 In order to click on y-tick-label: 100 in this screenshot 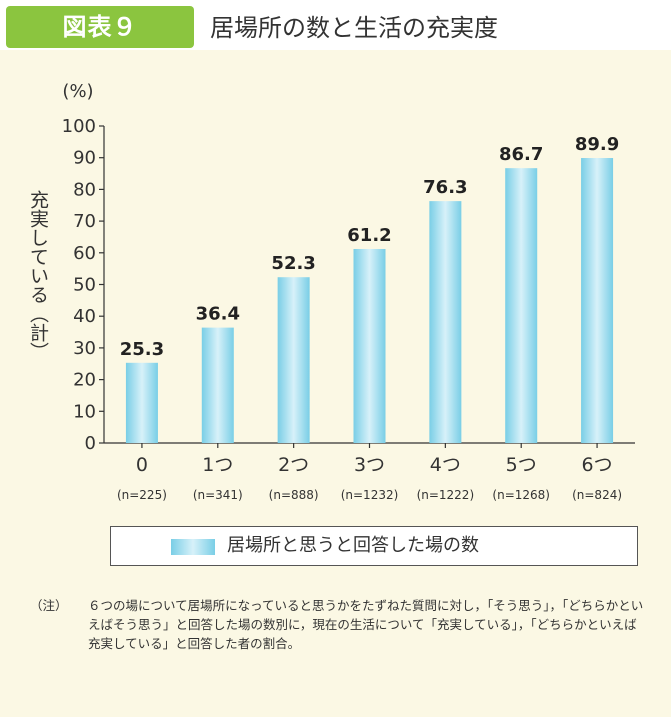, I will do `click(79, 126)`.